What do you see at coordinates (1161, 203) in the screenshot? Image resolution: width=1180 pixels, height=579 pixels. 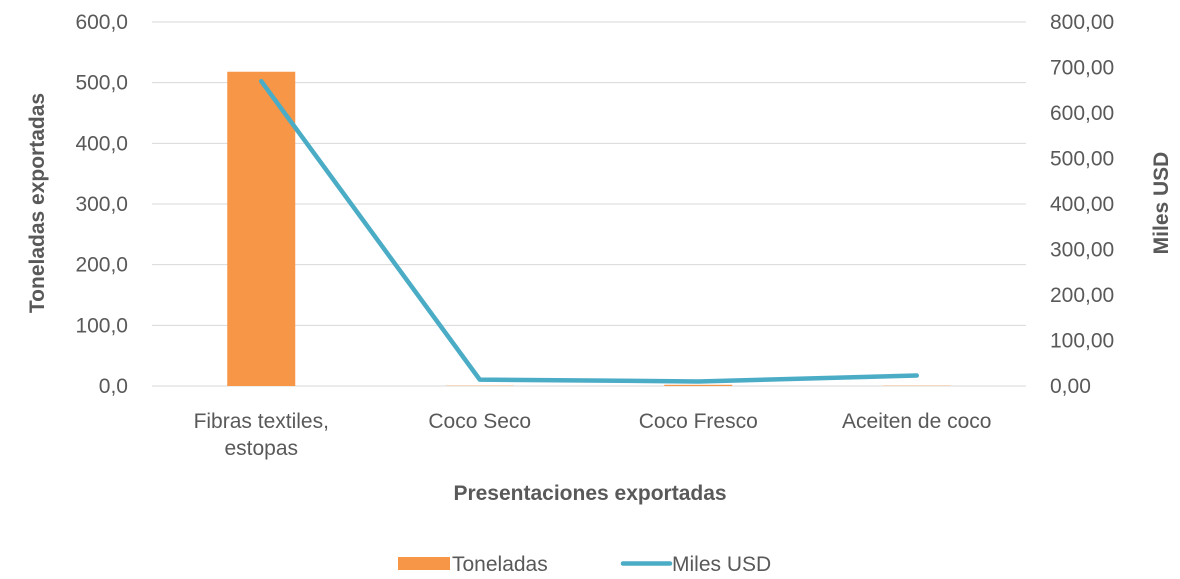 I see `y2-axis-title: Miles USD` at bounding box center [1161, 203].